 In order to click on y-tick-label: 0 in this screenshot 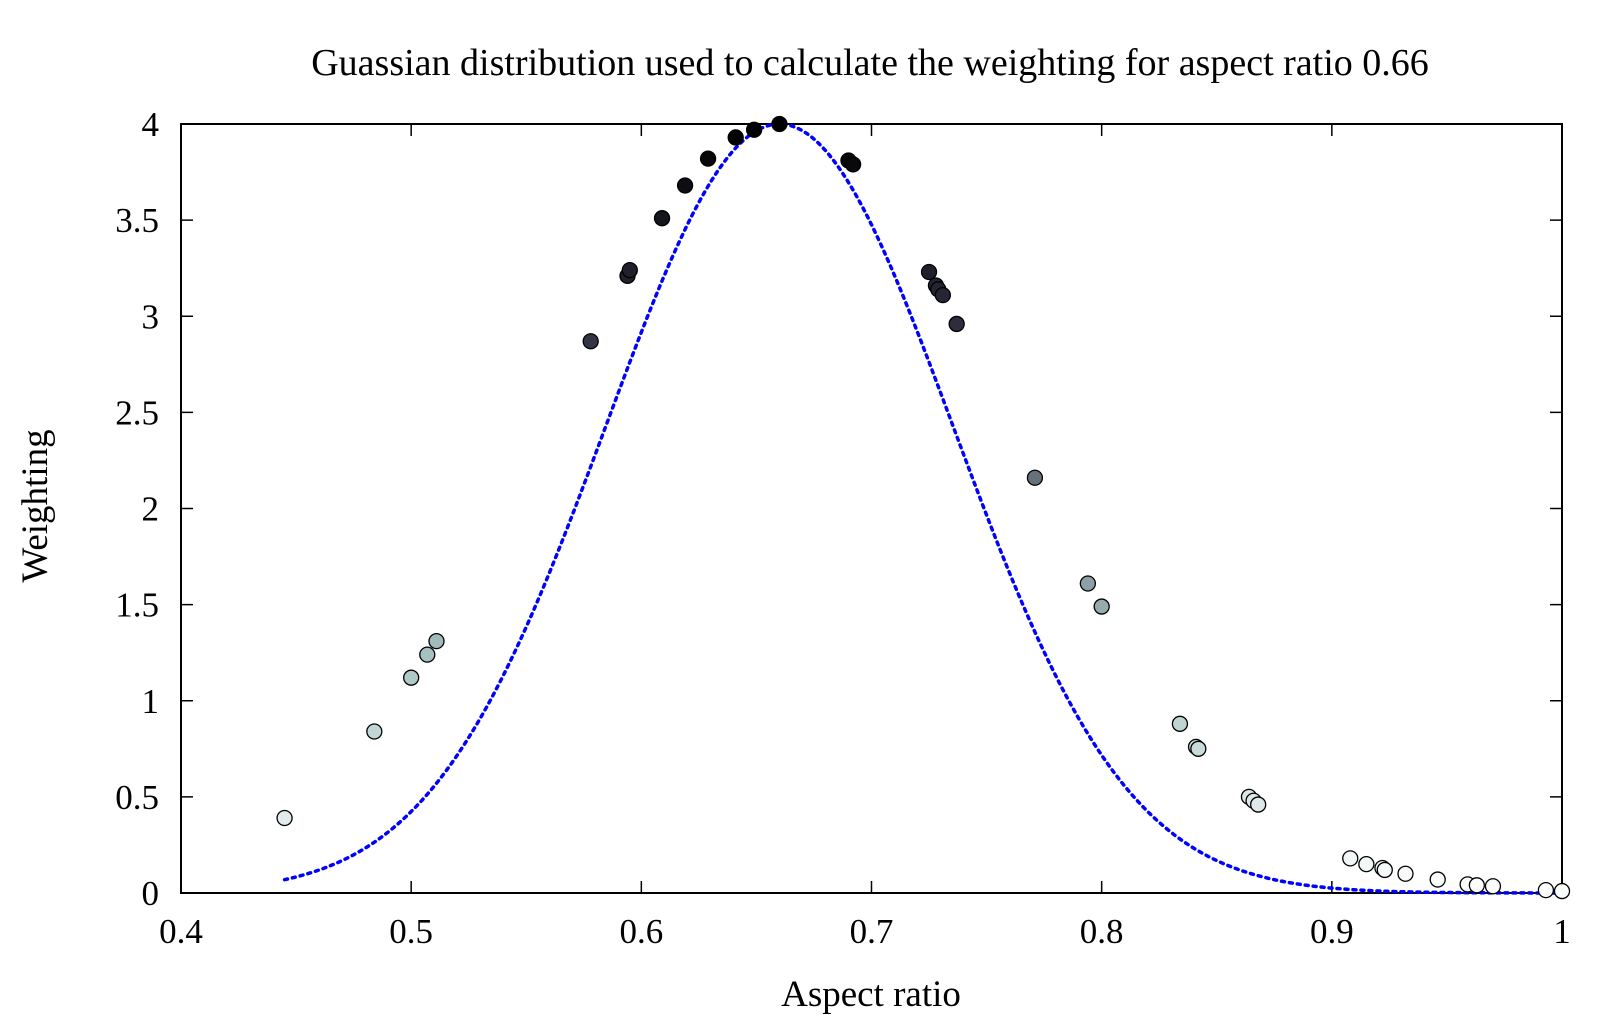, I will do `click(151, 893)`.